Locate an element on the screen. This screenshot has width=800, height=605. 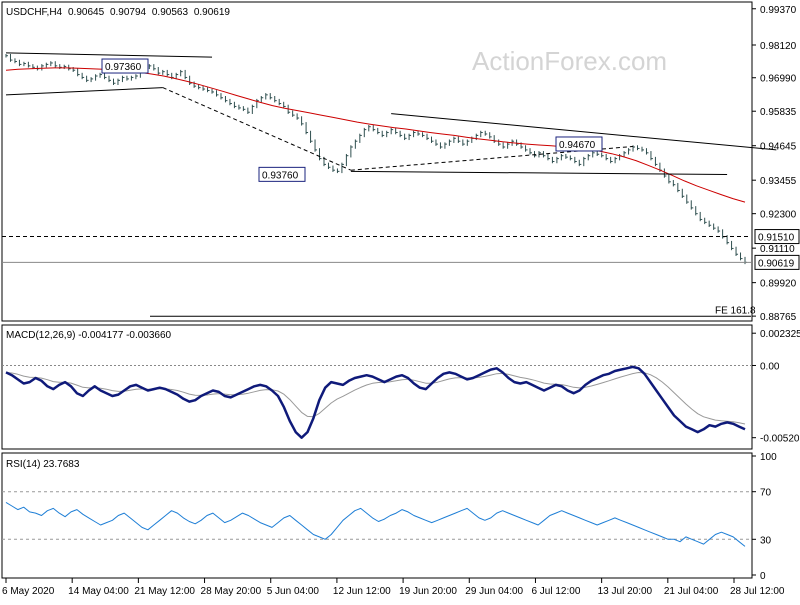
ohlc-open: 0.90645 is located at coordinates (86, 12).